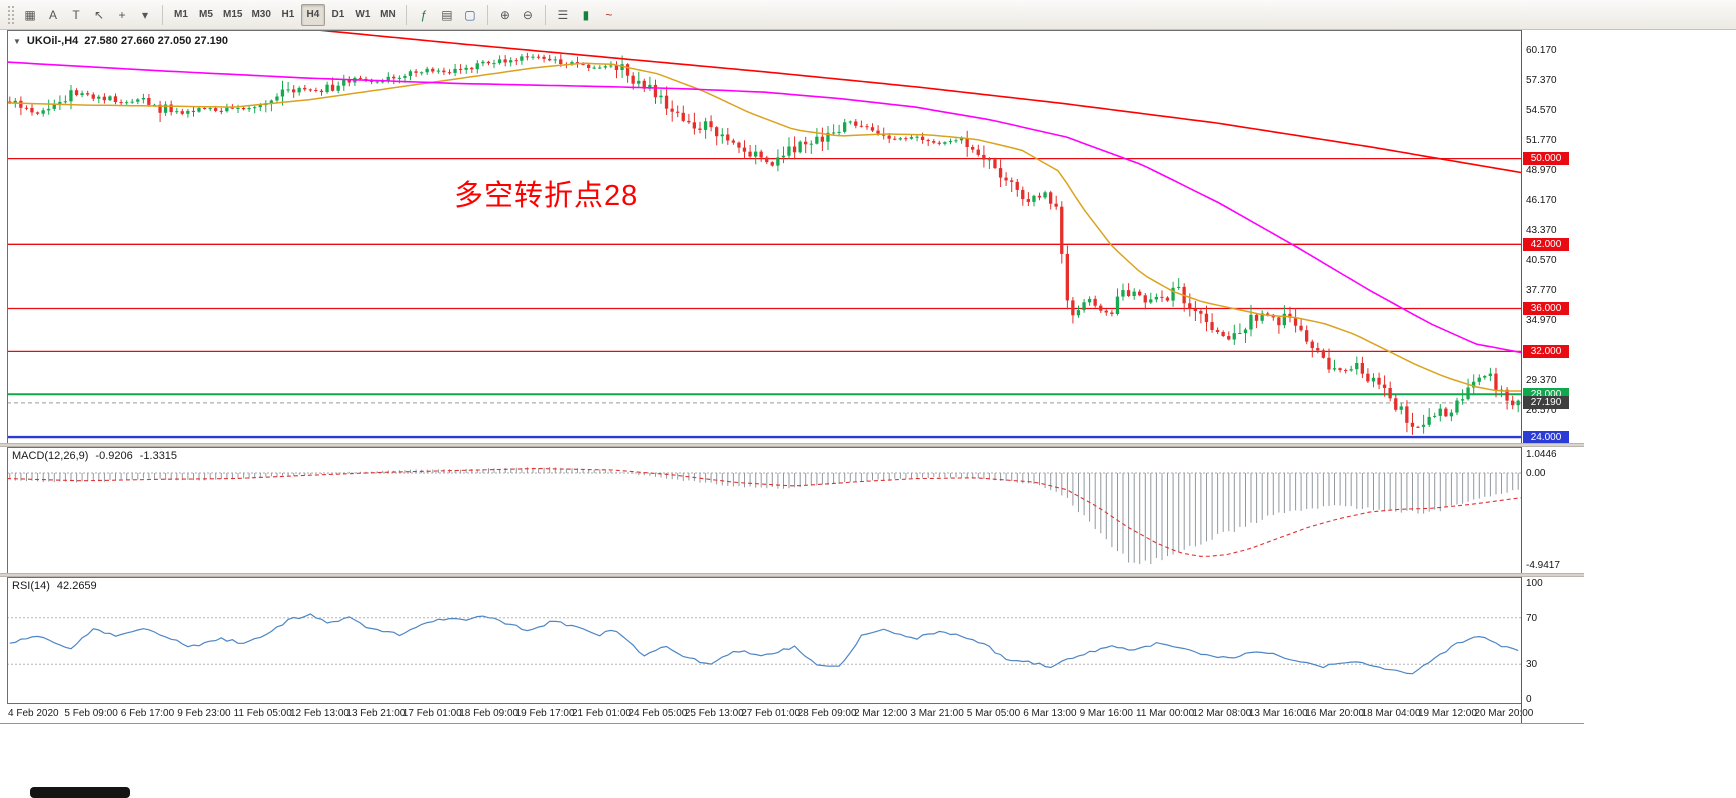  I want to click on rsi-value: 42.2659, so click(76, 586).